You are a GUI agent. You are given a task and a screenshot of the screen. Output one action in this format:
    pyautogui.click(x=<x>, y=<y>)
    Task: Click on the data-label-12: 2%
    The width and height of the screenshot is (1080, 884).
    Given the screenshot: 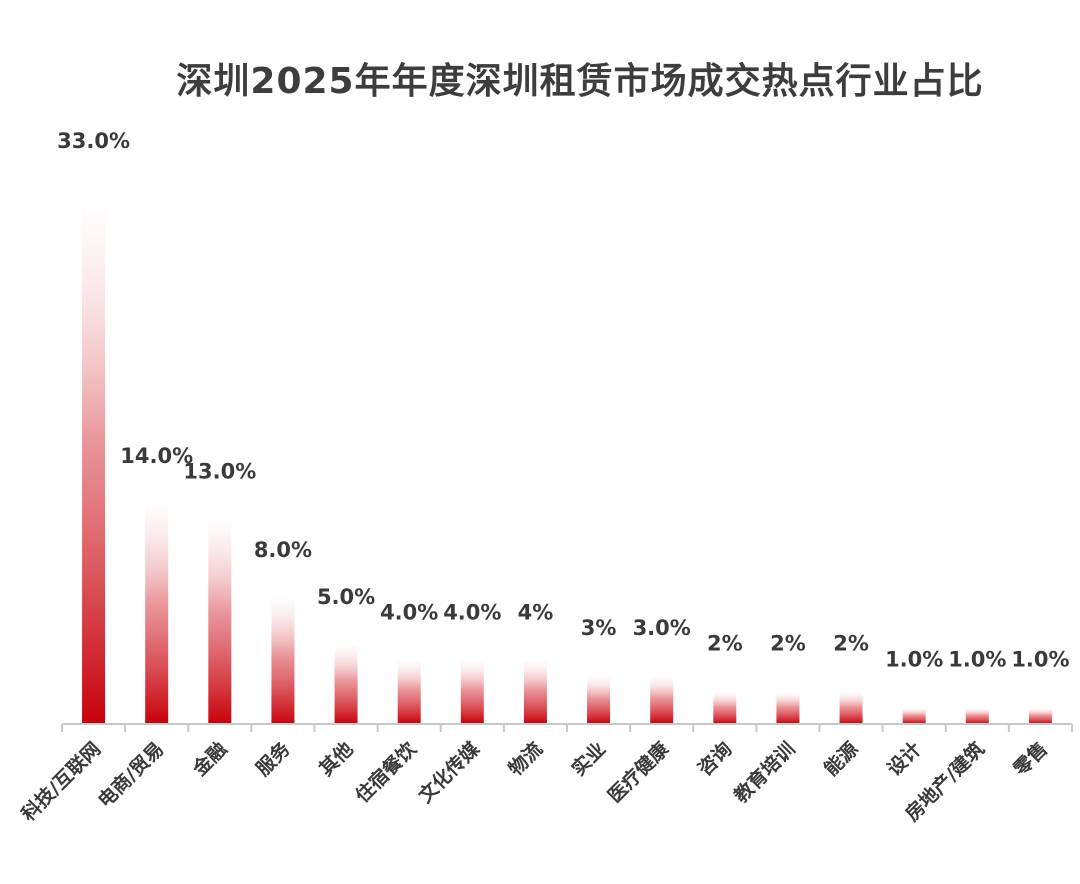 What is the action you would take?
    pyautogui.click(x=851, y=644)
    